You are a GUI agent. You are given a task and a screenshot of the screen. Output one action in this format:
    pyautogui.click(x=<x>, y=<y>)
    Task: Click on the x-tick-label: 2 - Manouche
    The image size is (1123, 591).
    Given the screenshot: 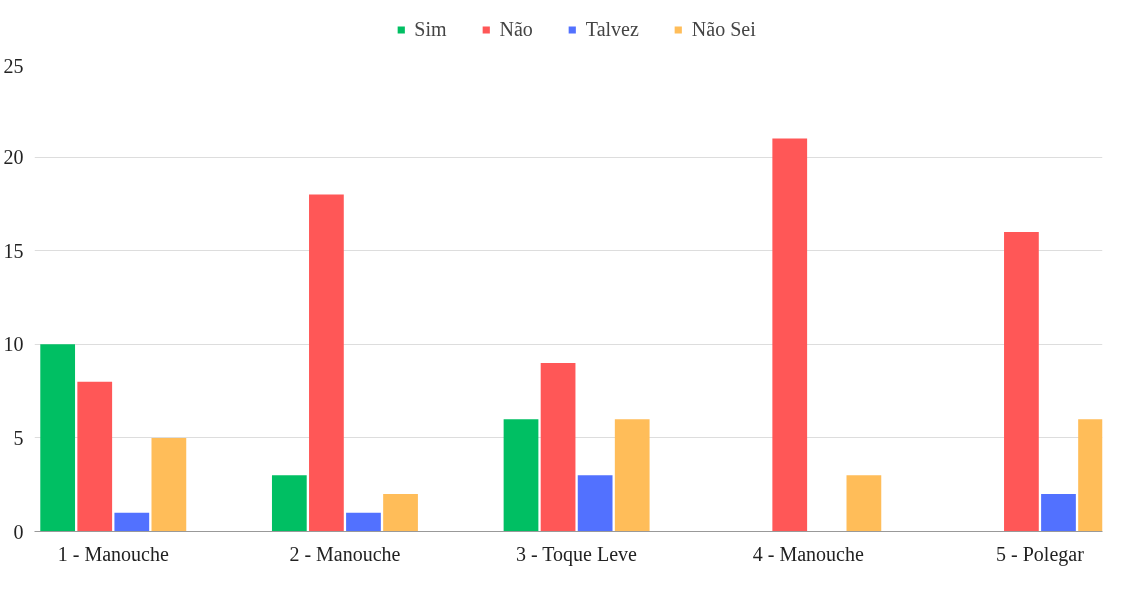 What is the action you would take?
    pyautogui.click(x=345, y=553)
    